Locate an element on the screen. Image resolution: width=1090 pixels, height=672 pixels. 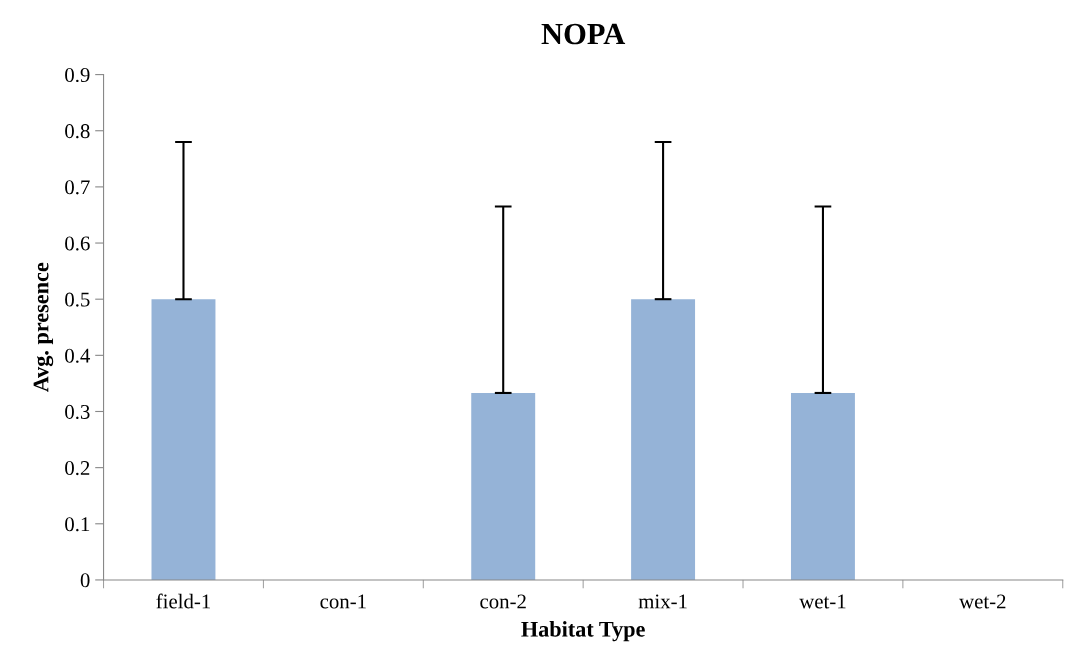
x-tick-label: wet-2 is located at coordinates (982, 601).